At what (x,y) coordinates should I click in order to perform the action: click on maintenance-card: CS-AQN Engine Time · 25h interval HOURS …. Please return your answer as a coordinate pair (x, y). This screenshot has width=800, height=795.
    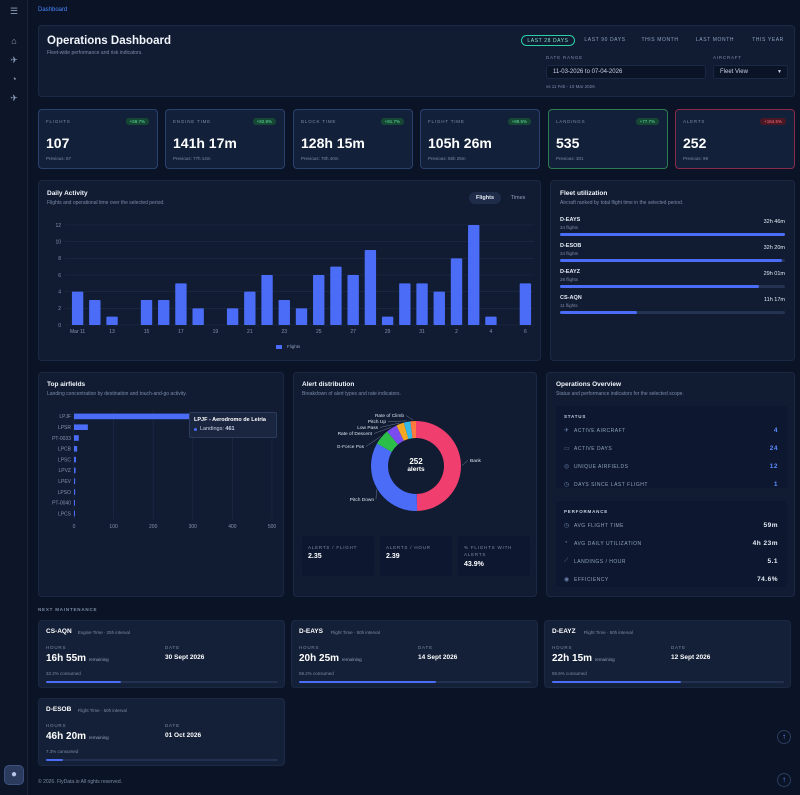
    Looking at the image, I should click on (161, 654).